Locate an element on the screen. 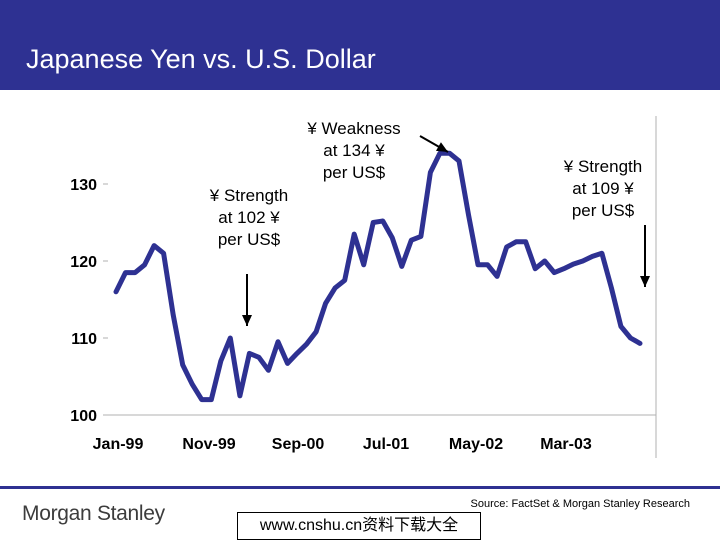 The image size is (720, 540). x-tick-label: May-02 is located at coordinates (476, 444).